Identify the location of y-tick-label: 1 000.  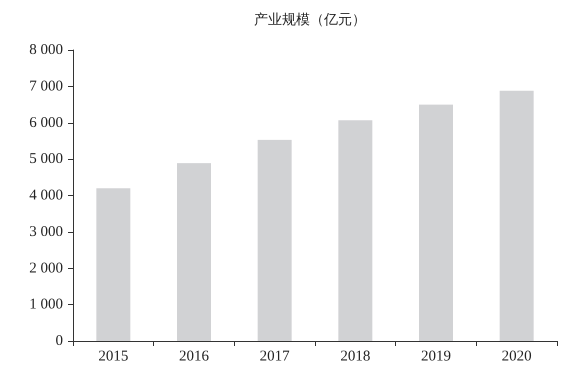
(46, 304).